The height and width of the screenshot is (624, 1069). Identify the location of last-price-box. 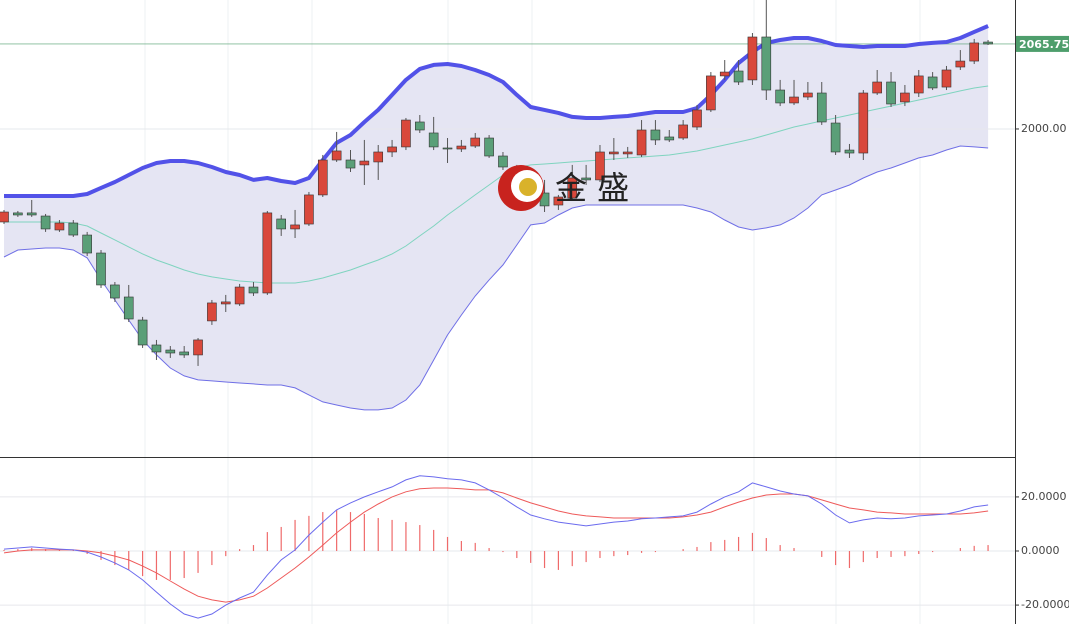
(1042, 43).